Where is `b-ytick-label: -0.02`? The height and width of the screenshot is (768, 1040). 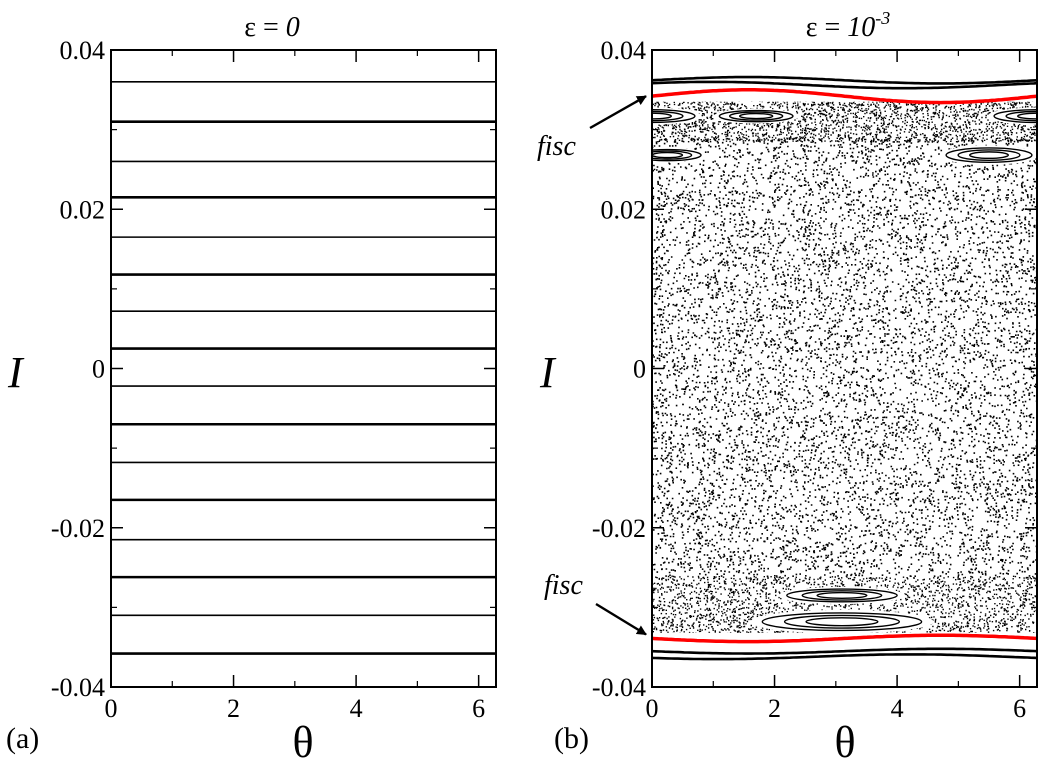
b-ytick-label: -0.02 is located at coordinates (619, 528).